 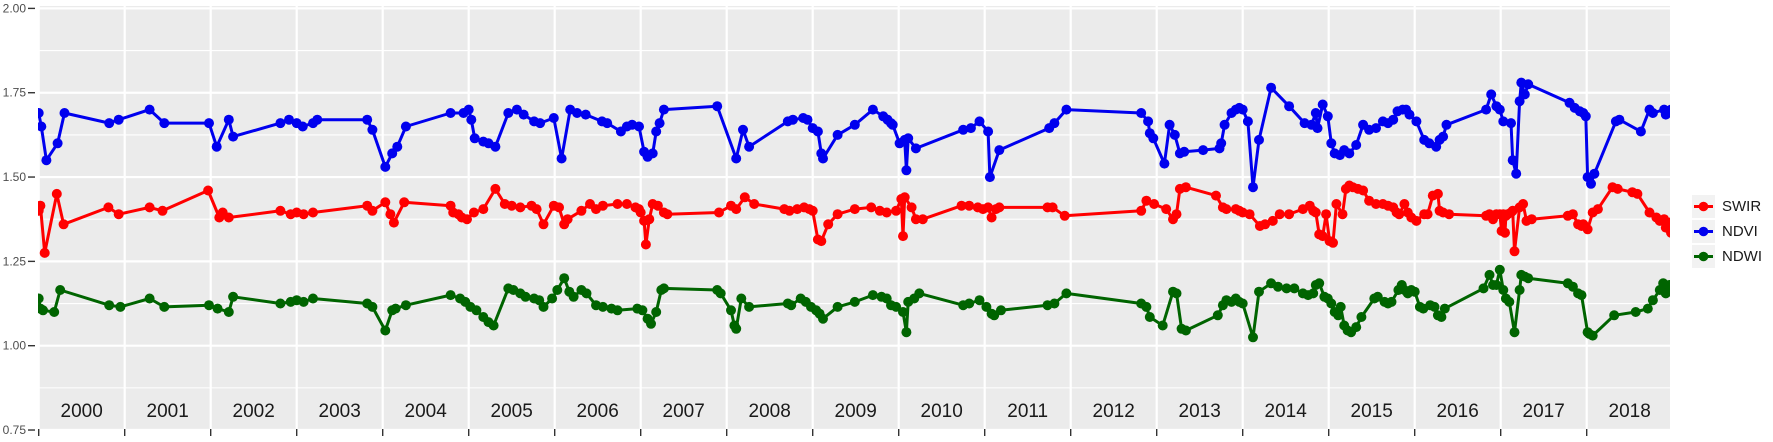 I want to click on x-axis-label: 2007, so click(x=684, y=411).